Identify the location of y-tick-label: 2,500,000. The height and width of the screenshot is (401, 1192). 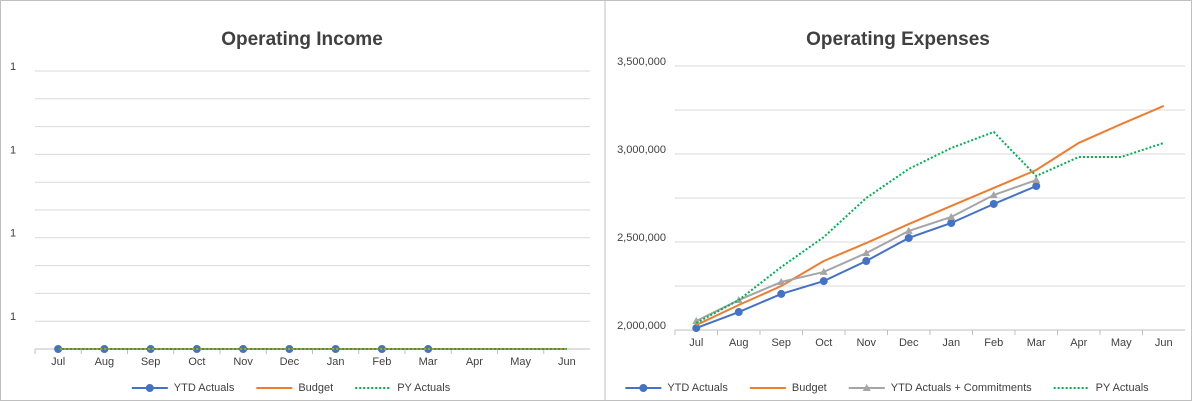
(641, 238).